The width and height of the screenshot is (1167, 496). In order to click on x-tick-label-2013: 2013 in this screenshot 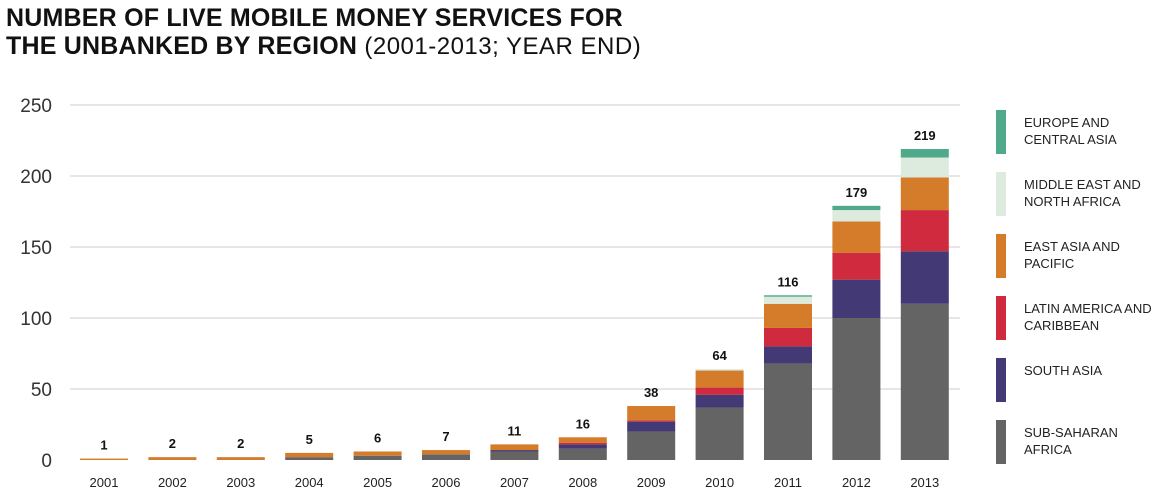, I will do `click(924, 482)`.